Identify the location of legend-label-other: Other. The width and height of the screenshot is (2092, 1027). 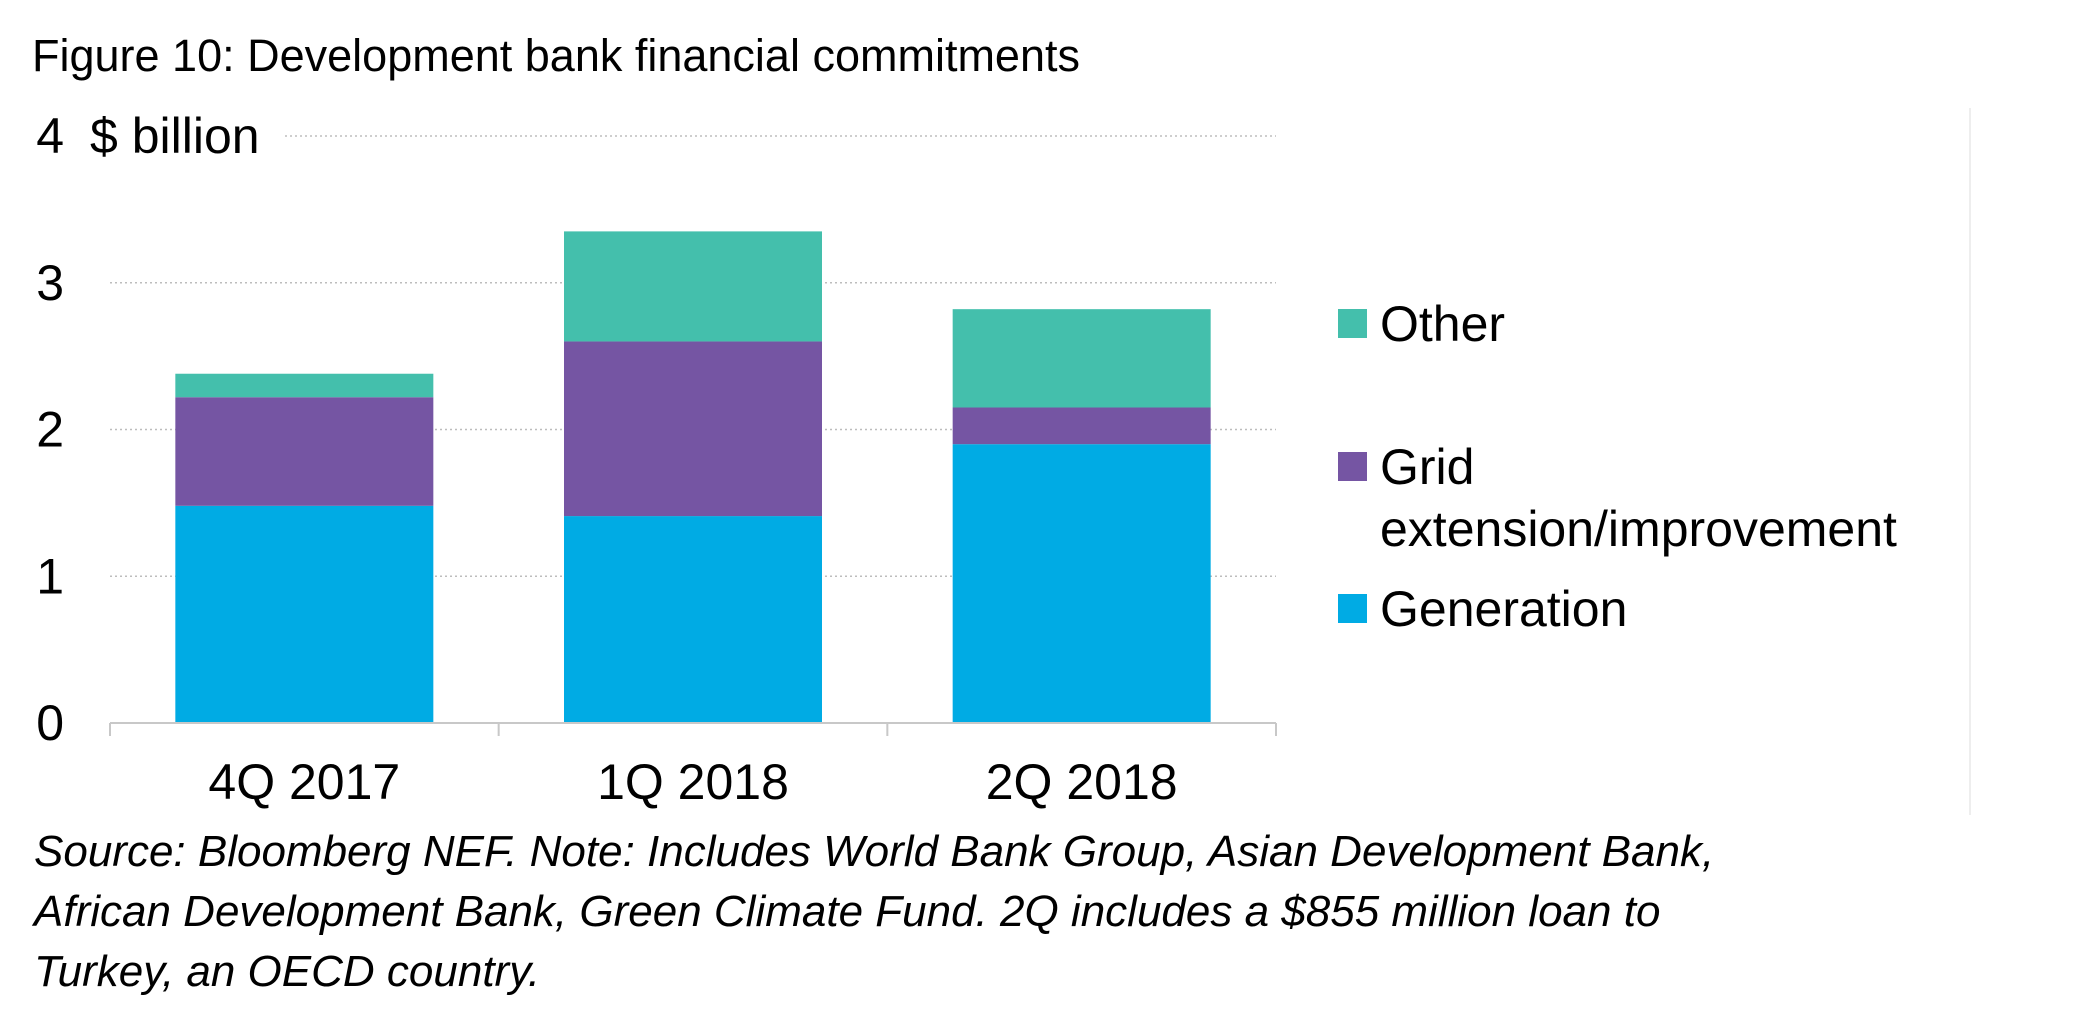
(1442, 324).